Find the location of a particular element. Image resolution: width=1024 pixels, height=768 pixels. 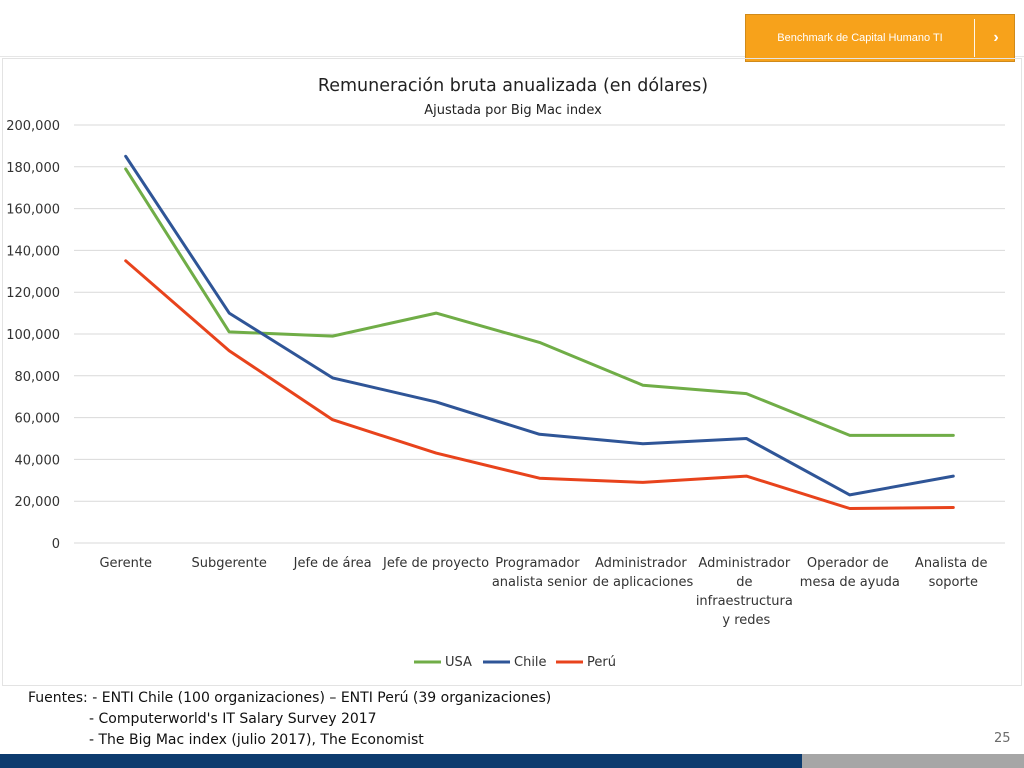

x-tick-label: Administrador de aplicaciones is located at coordinates (643, 573).